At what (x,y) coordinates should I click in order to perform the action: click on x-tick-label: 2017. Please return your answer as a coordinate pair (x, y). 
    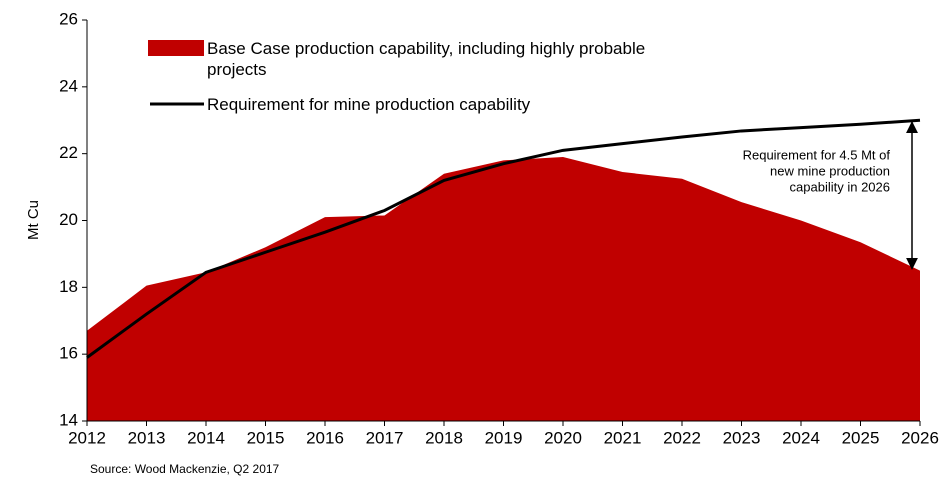
    Looking at the image, I should click on (385, 437).